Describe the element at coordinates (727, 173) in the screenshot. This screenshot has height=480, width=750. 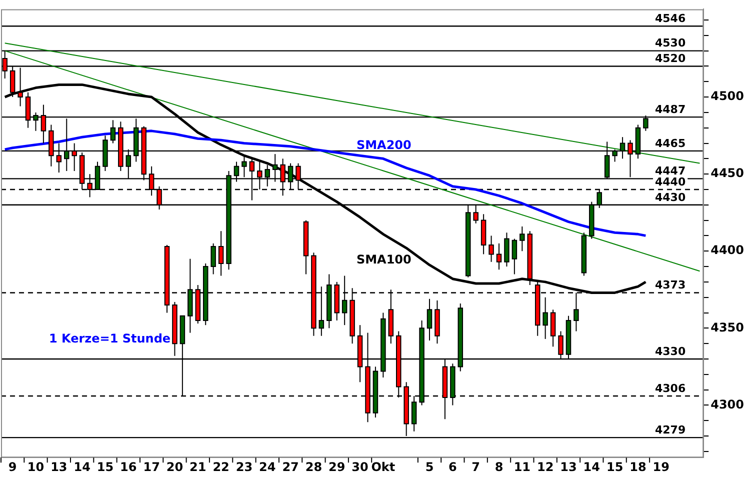
I see `y-tick-label: 4450` at that location.